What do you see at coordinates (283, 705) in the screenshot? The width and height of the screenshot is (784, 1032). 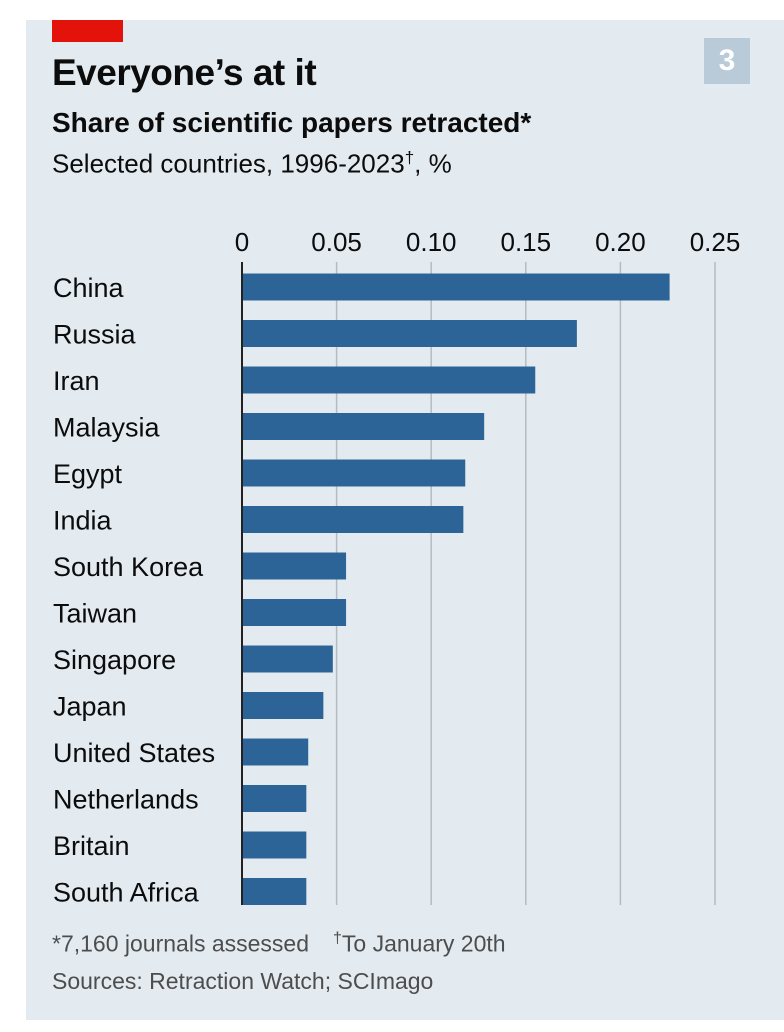 I see `bar-japan` at bounding box center [283, 705].